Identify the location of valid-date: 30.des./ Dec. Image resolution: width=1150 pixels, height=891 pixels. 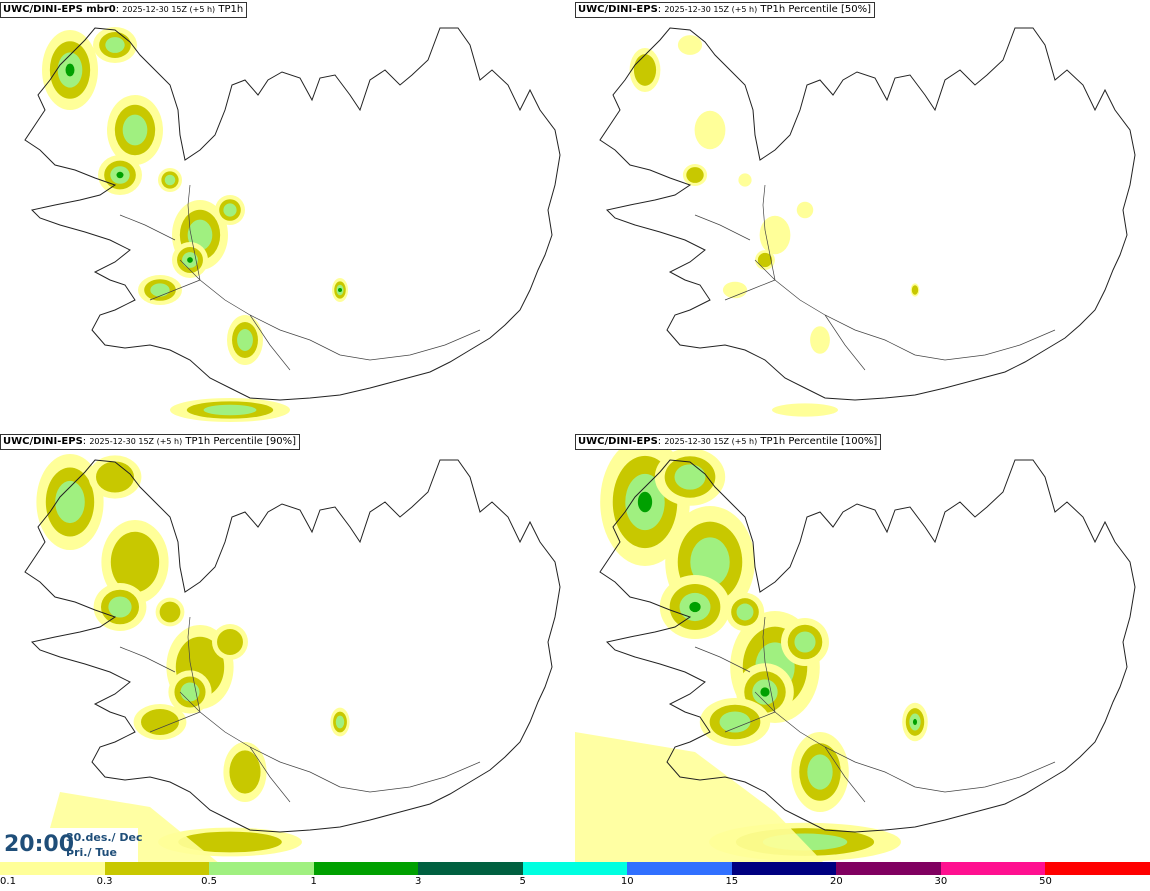
(104, 837).